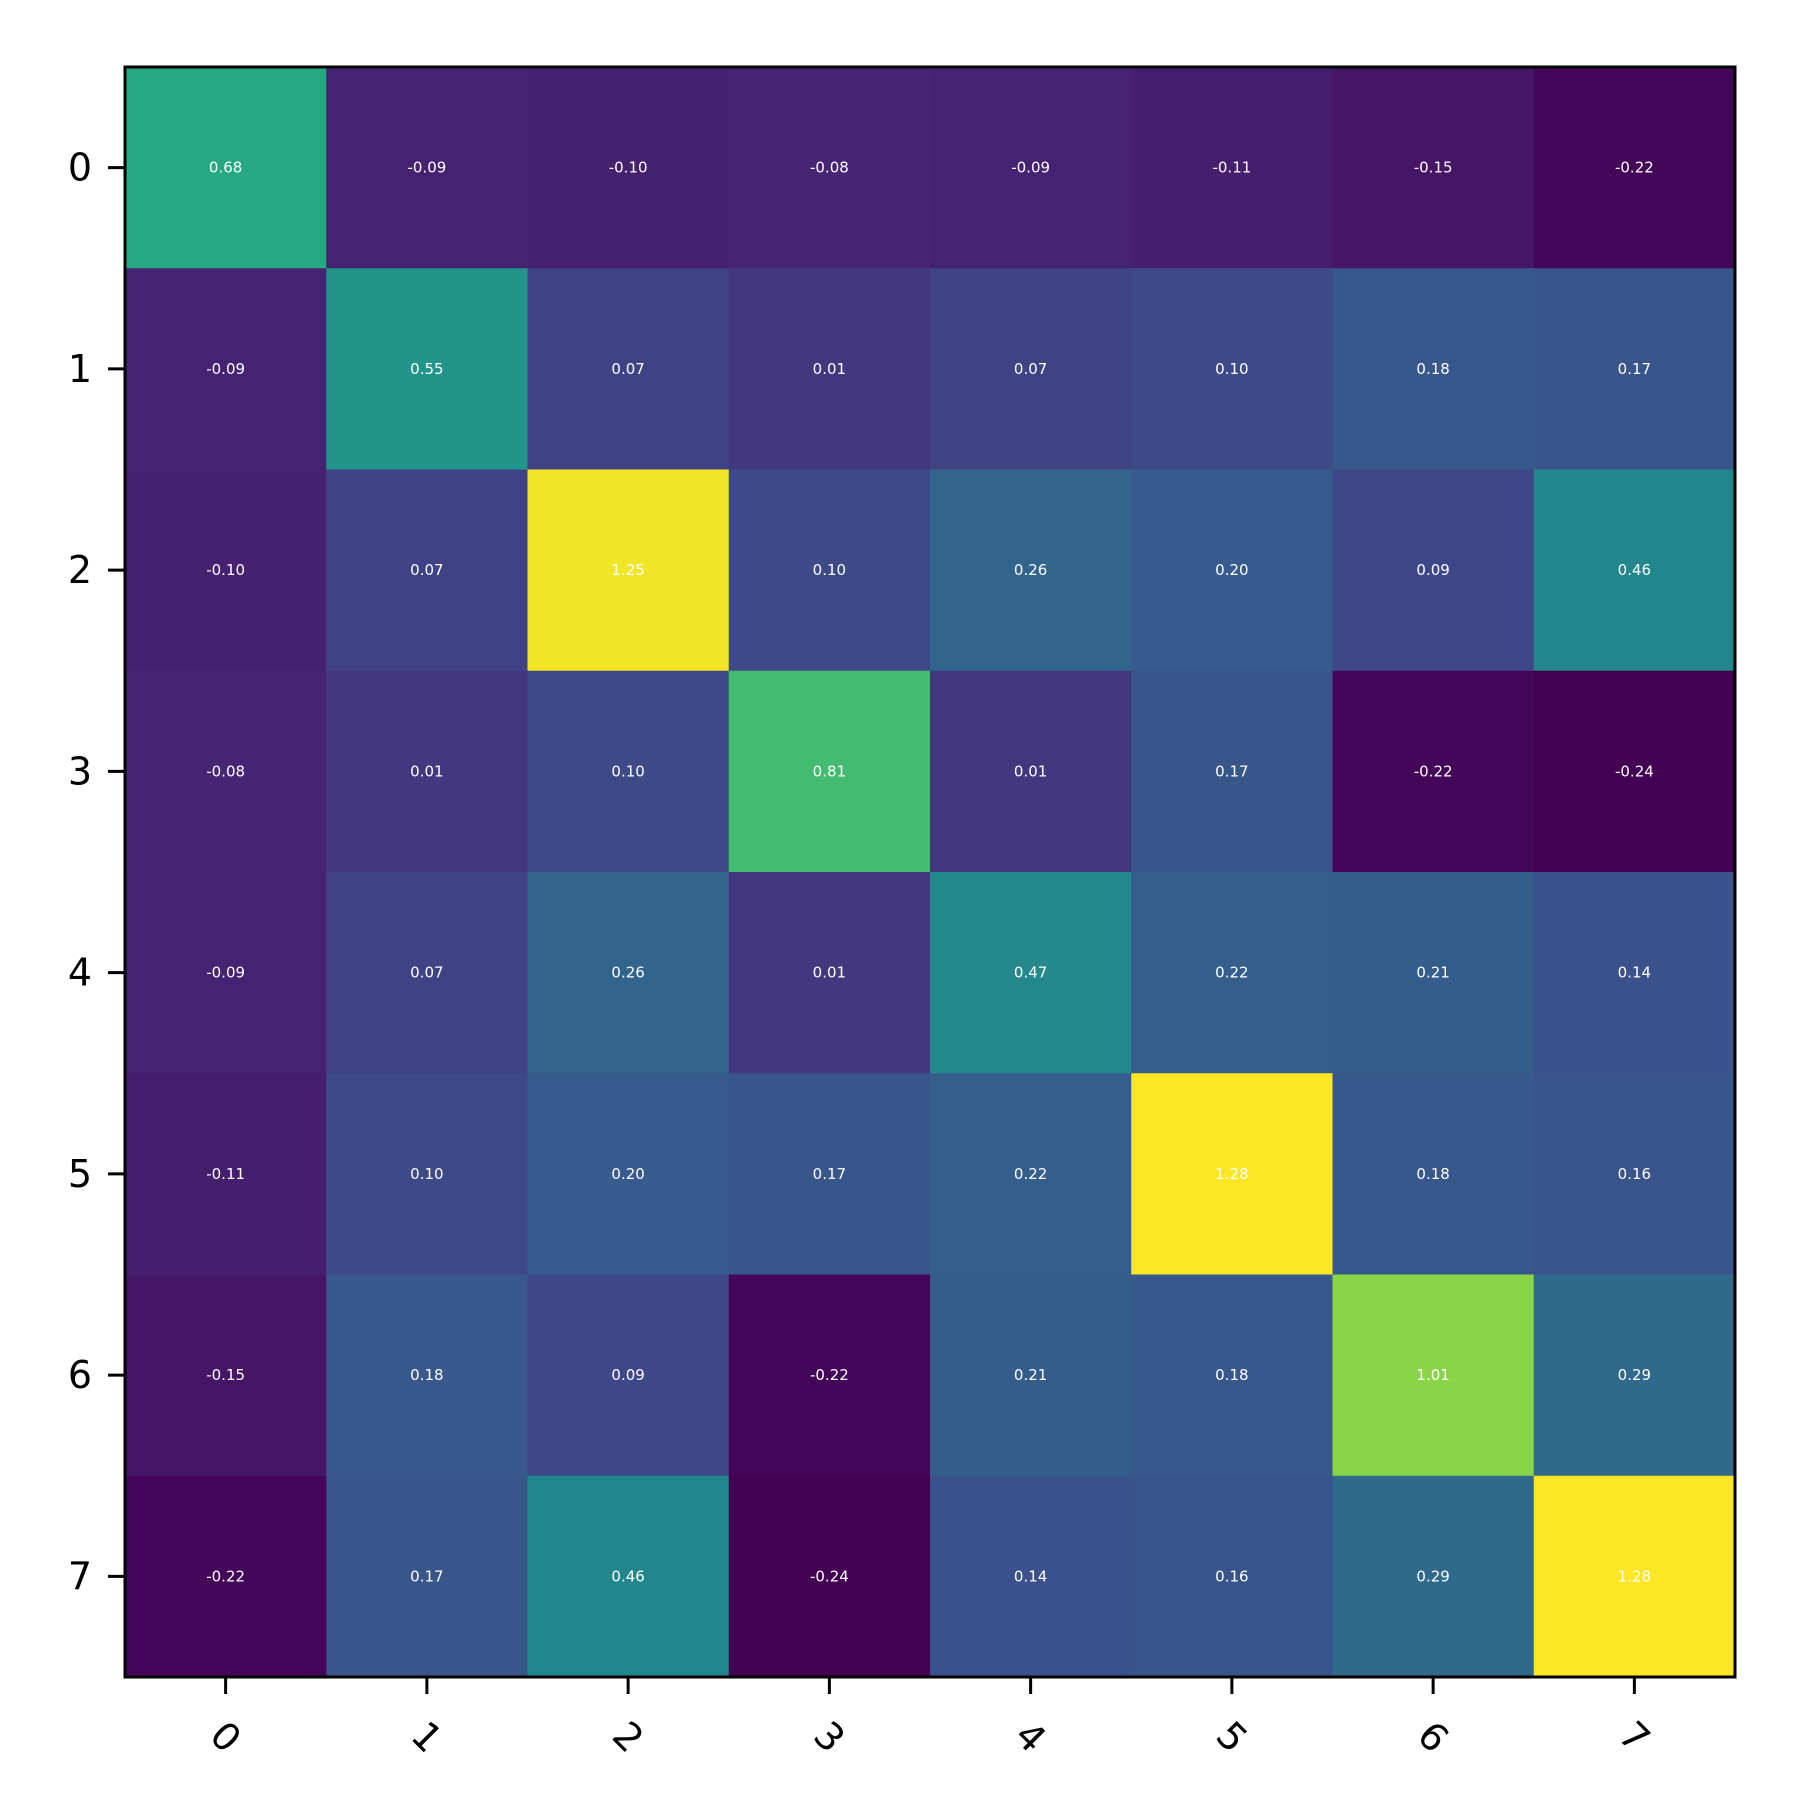 Image resolution: width=1800 pixels, height=1800 pixels. I want to click on cell-value-label-0-5: -0.11, so click(1231, 168).